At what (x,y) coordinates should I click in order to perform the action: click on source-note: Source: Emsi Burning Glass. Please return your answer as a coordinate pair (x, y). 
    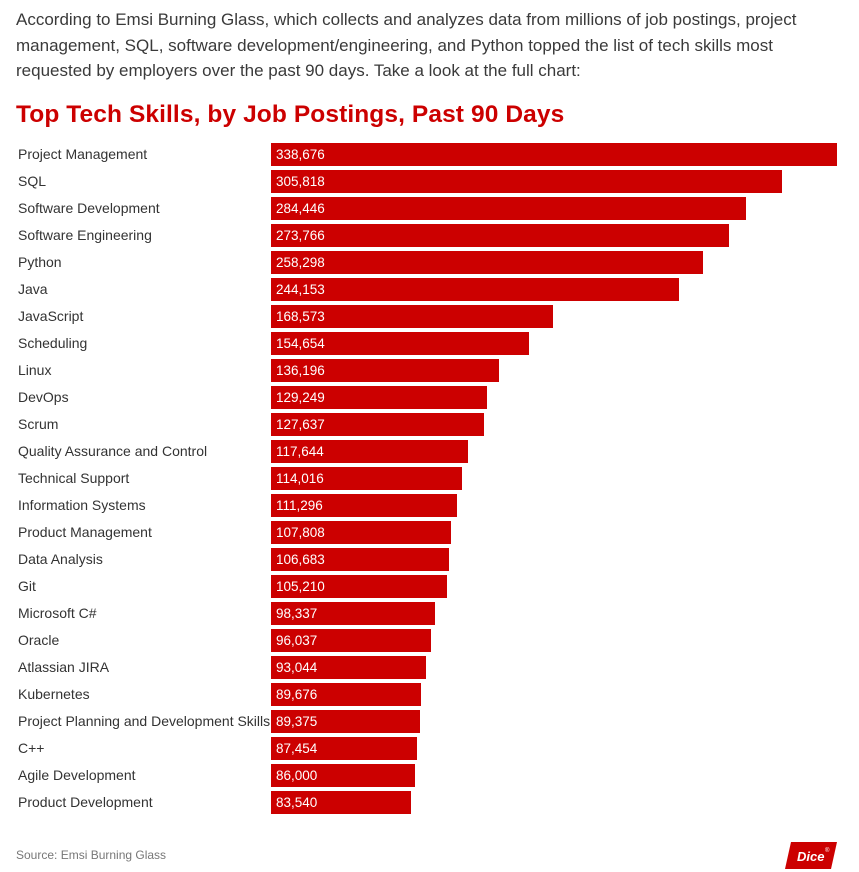
    Looking at the image, I should click on (91, 855).